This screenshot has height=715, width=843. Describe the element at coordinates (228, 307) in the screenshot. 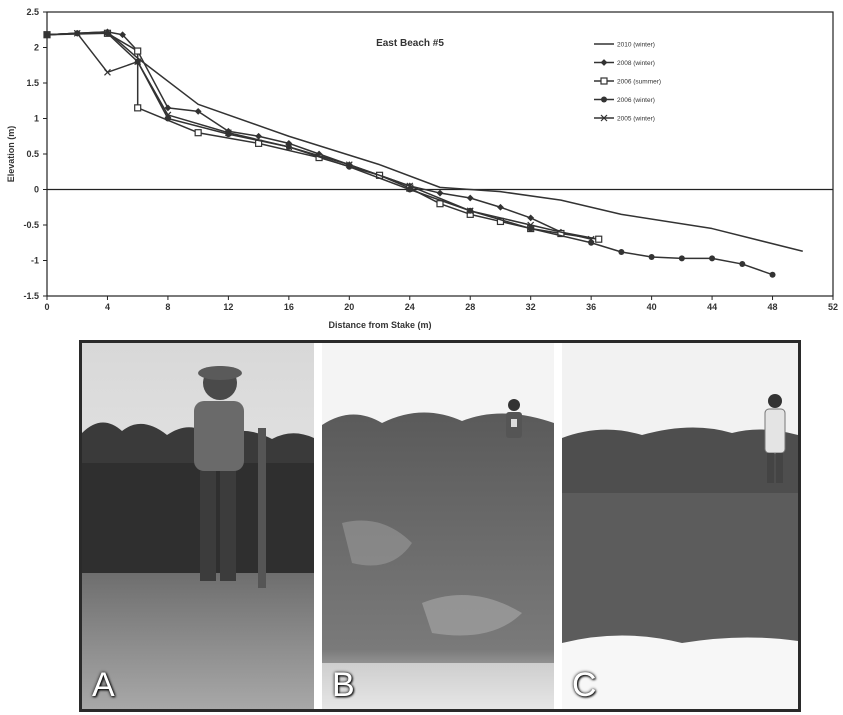

I see `x-tick-label: 12` at that location.